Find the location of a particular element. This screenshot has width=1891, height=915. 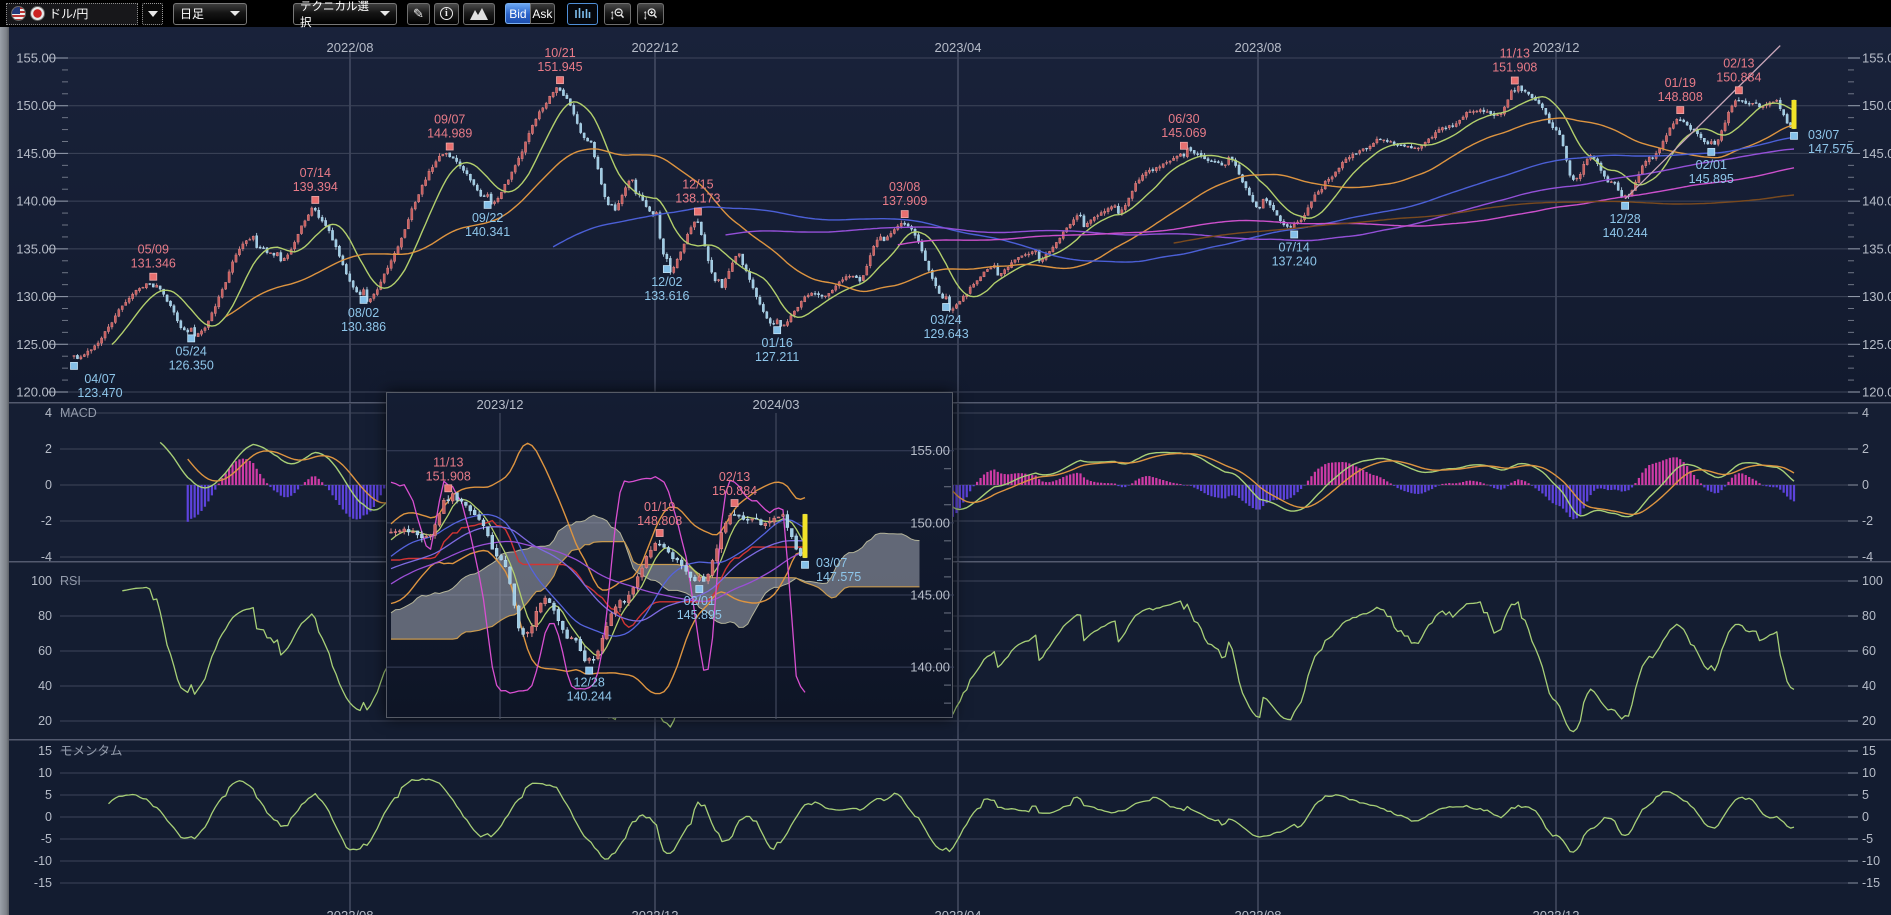

svg-text: 02/01 is located at coordinates (1711, 165).